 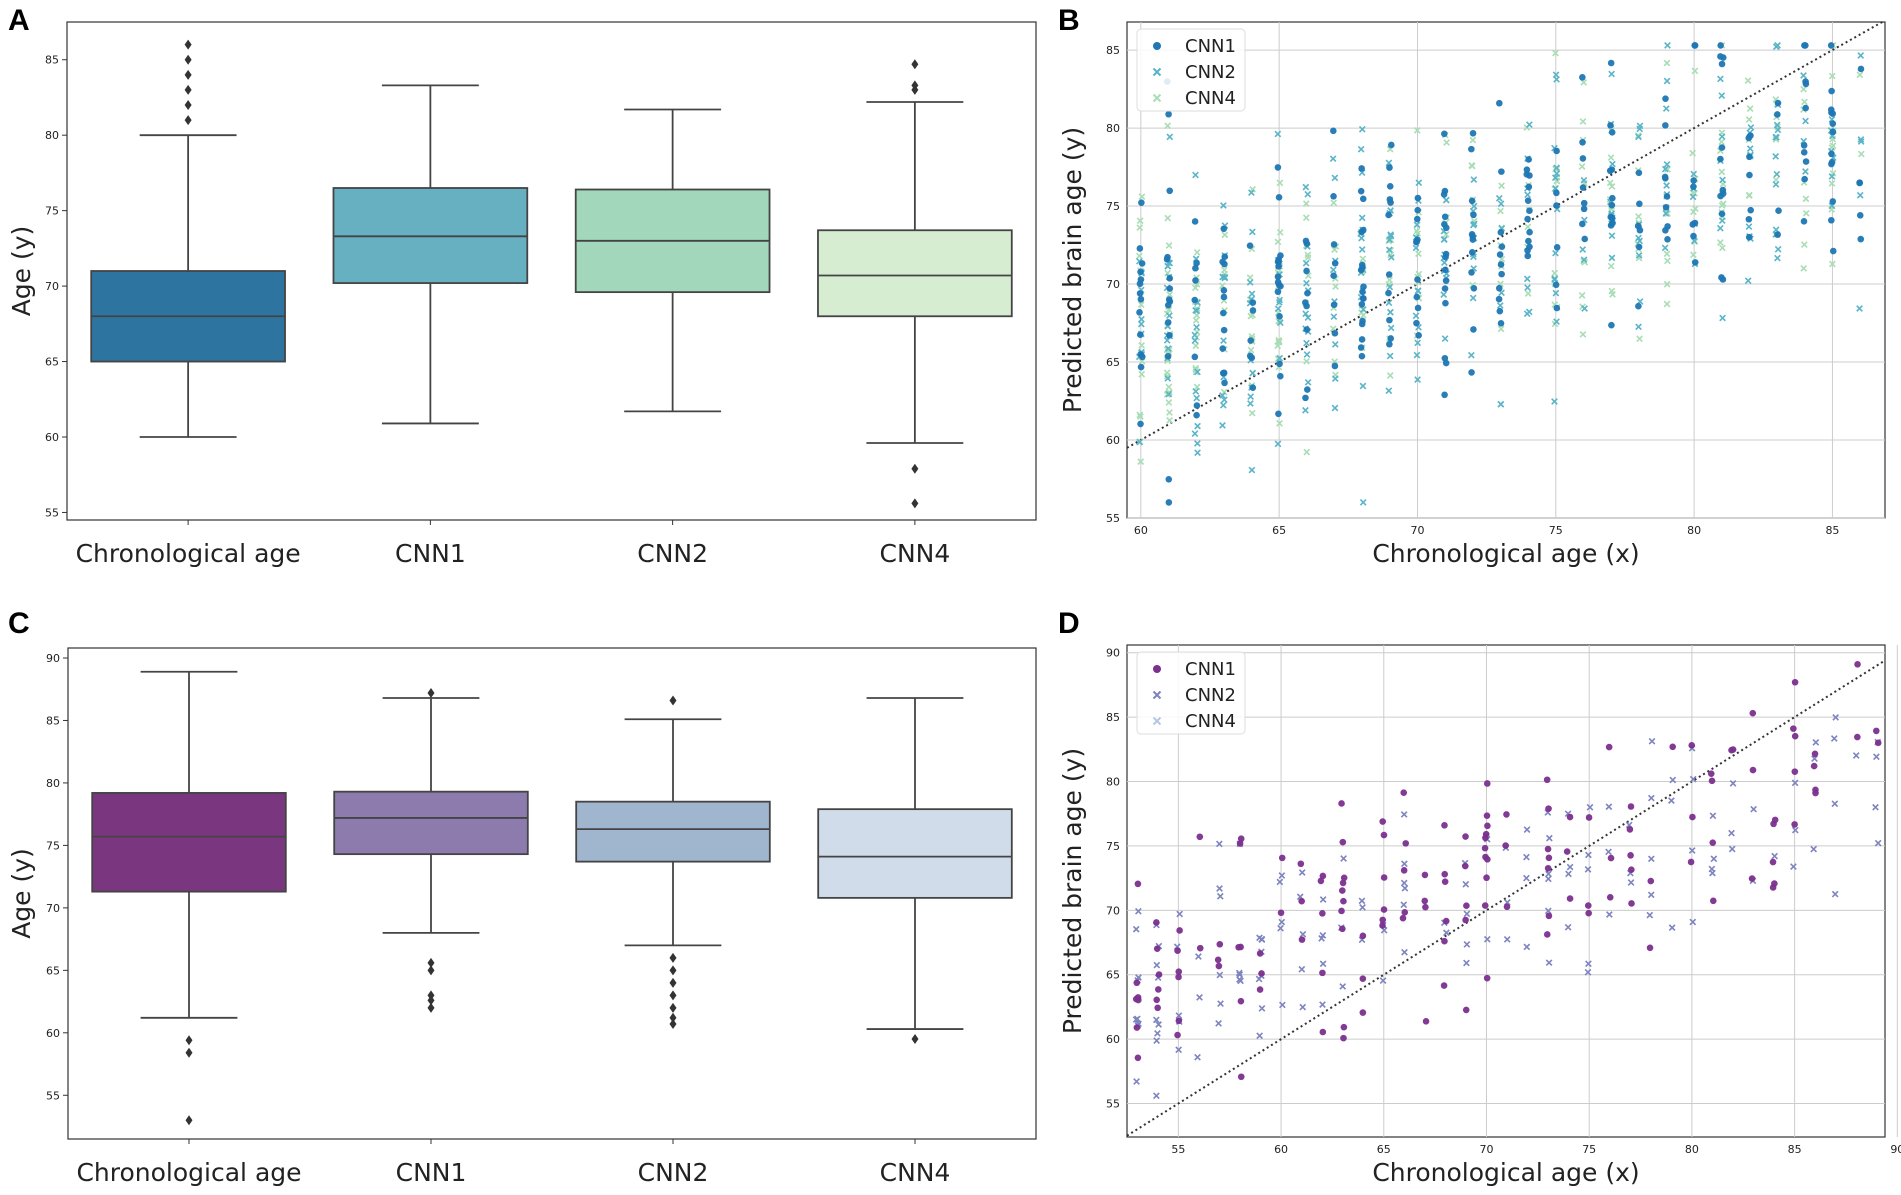 I want to click on y-tick-label: 70, so click(x=53, y=908).